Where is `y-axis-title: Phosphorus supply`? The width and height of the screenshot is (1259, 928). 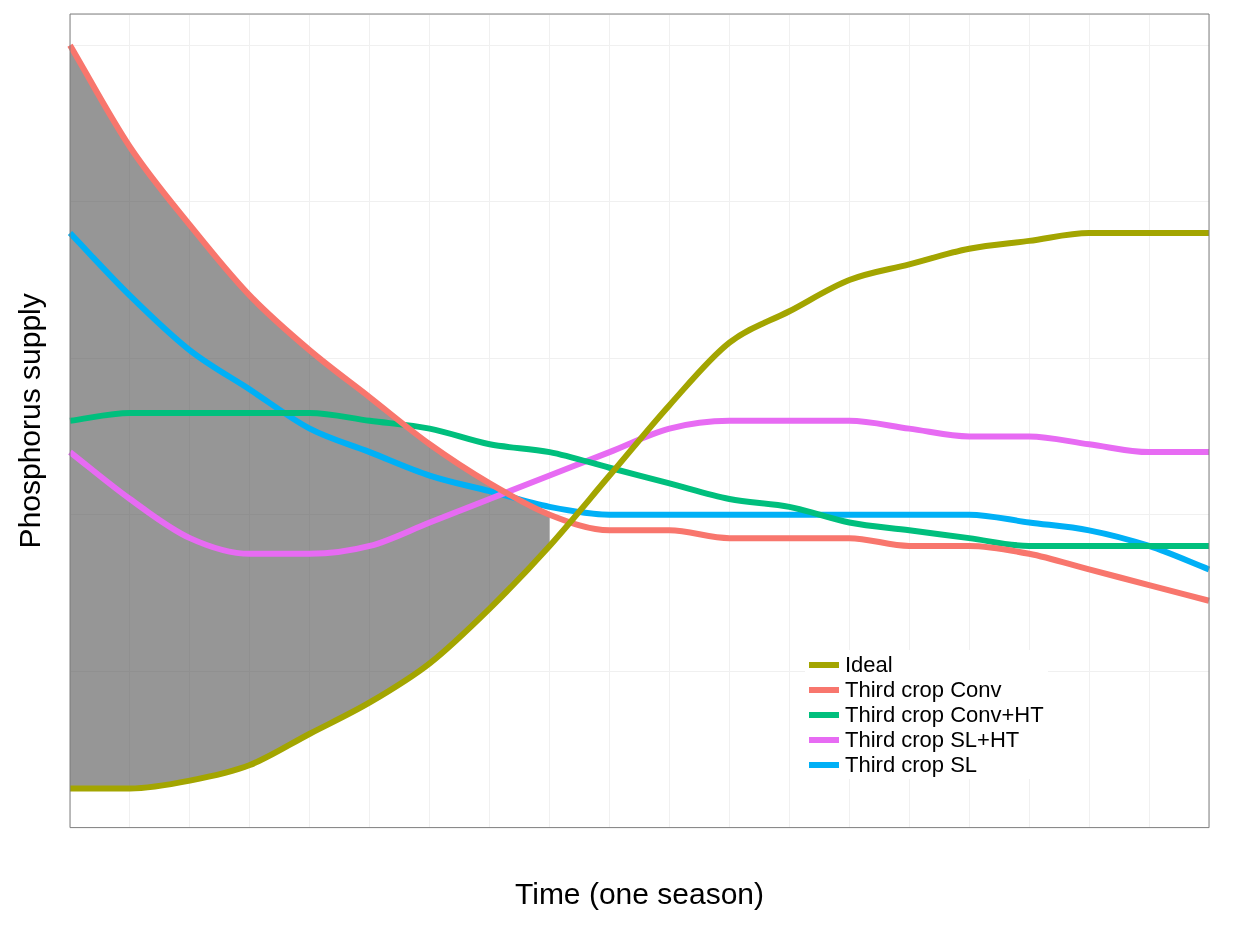 y-axis-title: Phosphorus supply is located at coordinates (30, 421).